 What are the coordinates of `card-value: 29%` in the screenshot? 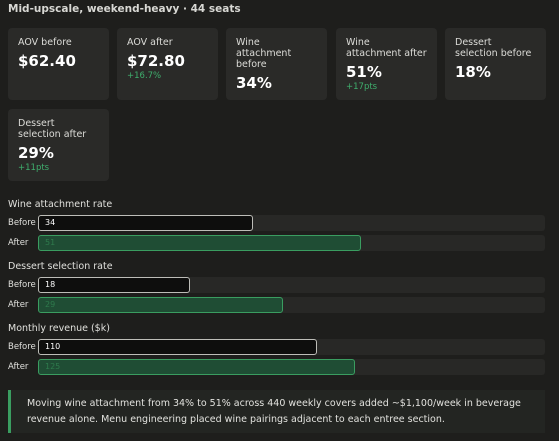 It's located at (36, 153).